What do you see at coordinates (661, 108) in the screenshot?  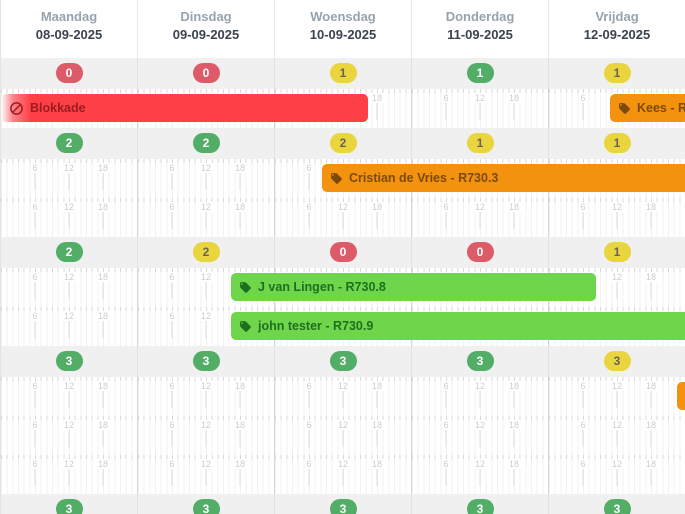 I see `event-label: Kees - R7` at bounding box center [661, 108].